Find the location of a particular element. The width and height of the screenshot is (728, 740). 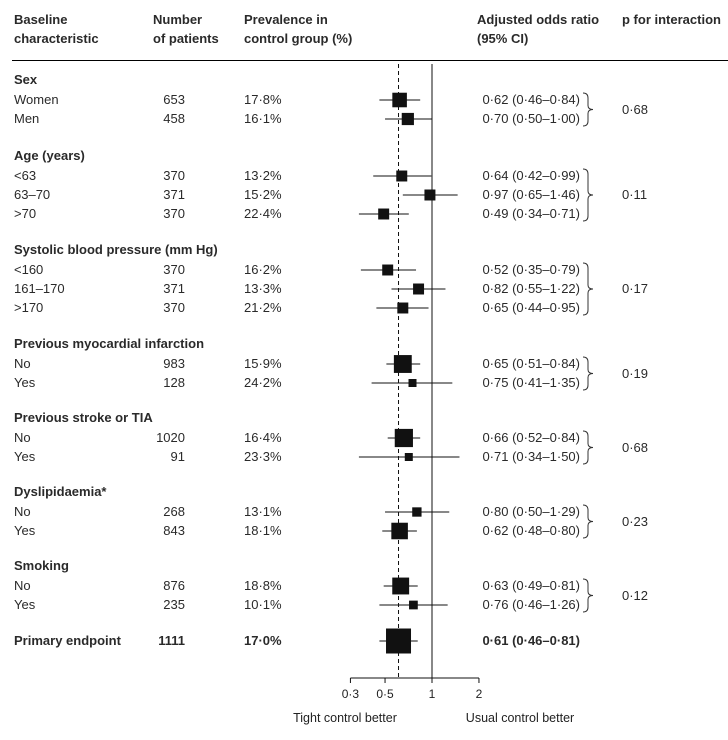

row-count: 653 is located at coordinates (174, 99).